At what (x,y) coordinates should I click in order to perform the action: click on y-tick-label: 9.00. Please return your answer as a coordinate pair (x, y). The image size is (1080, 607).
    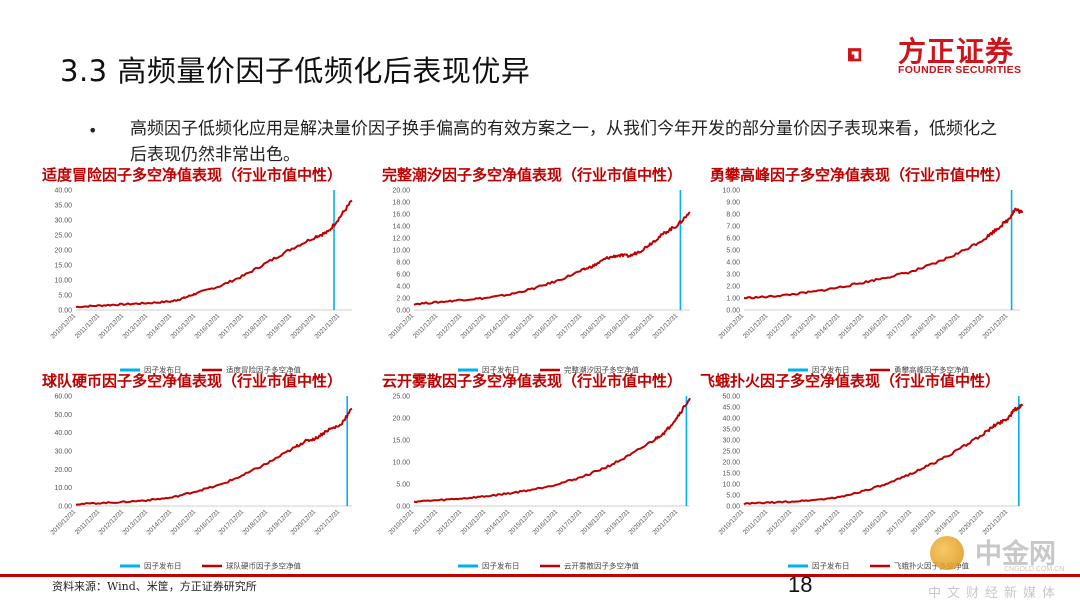
    Looking at the image, I should click on (733, 203).